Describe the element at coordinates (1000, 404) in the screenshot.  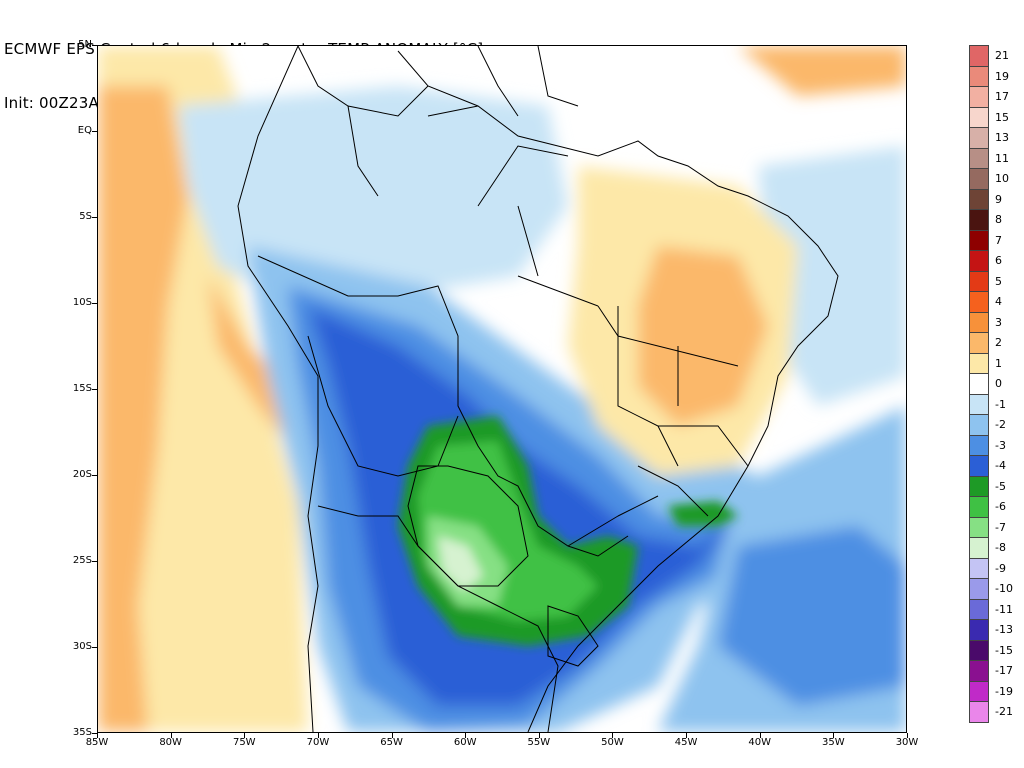
I see `legend-label: -1` at that location.